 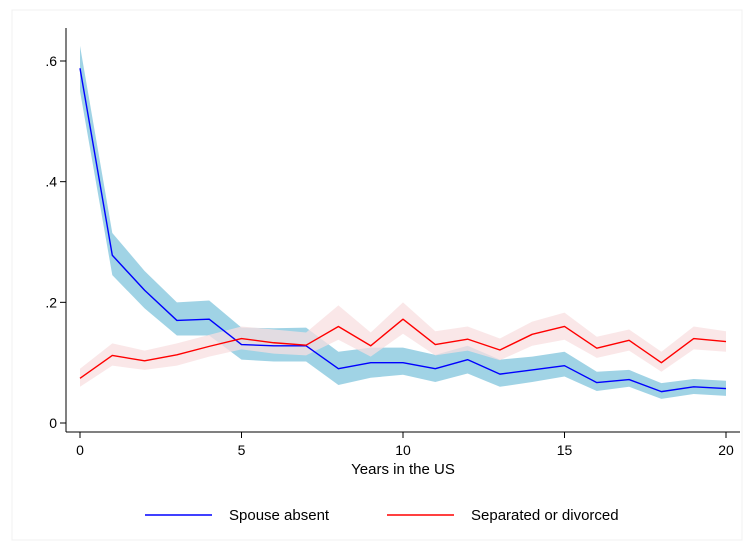 I want to click on y-tick-label: 0, so click(x=53, y=423).